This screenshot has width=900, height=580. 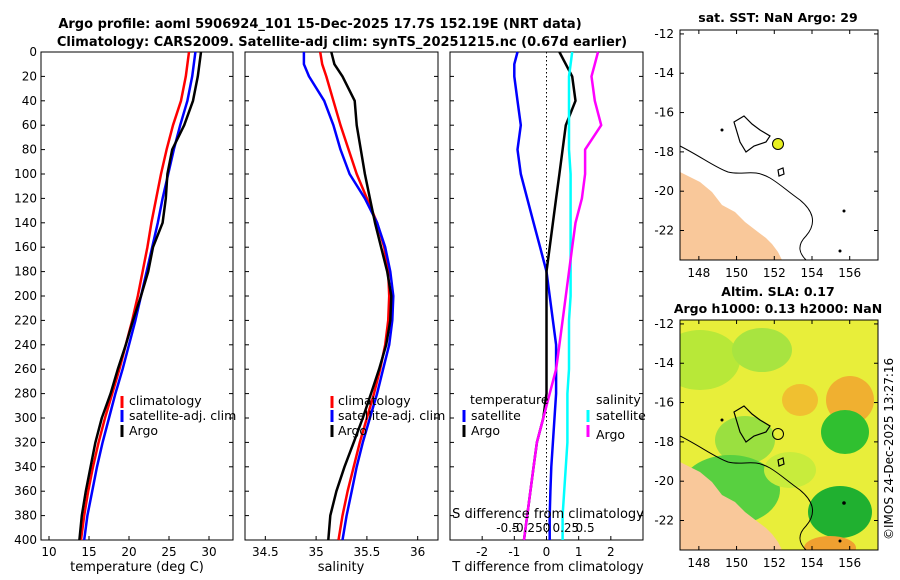 I want to click on x-tick-label-salinity: 0, so click(x=547, y=528).